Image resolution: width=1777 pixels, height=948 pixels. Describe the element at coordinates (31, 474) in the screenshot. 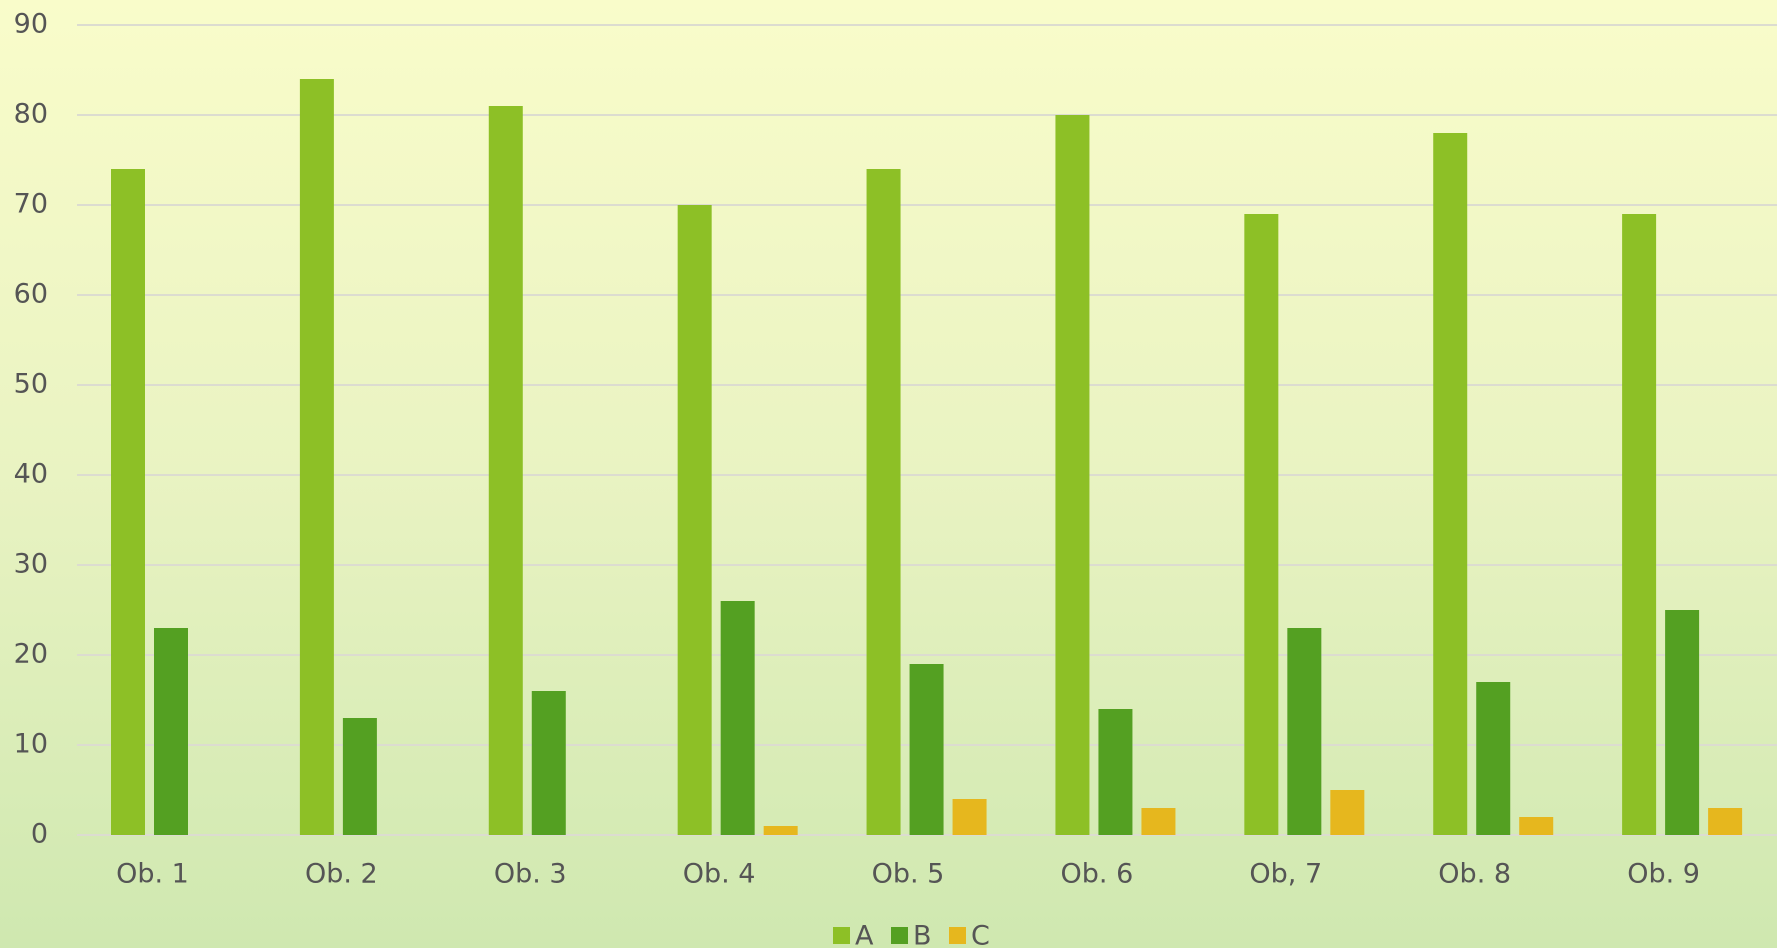

I see `y-tick-label: 40` at that location.